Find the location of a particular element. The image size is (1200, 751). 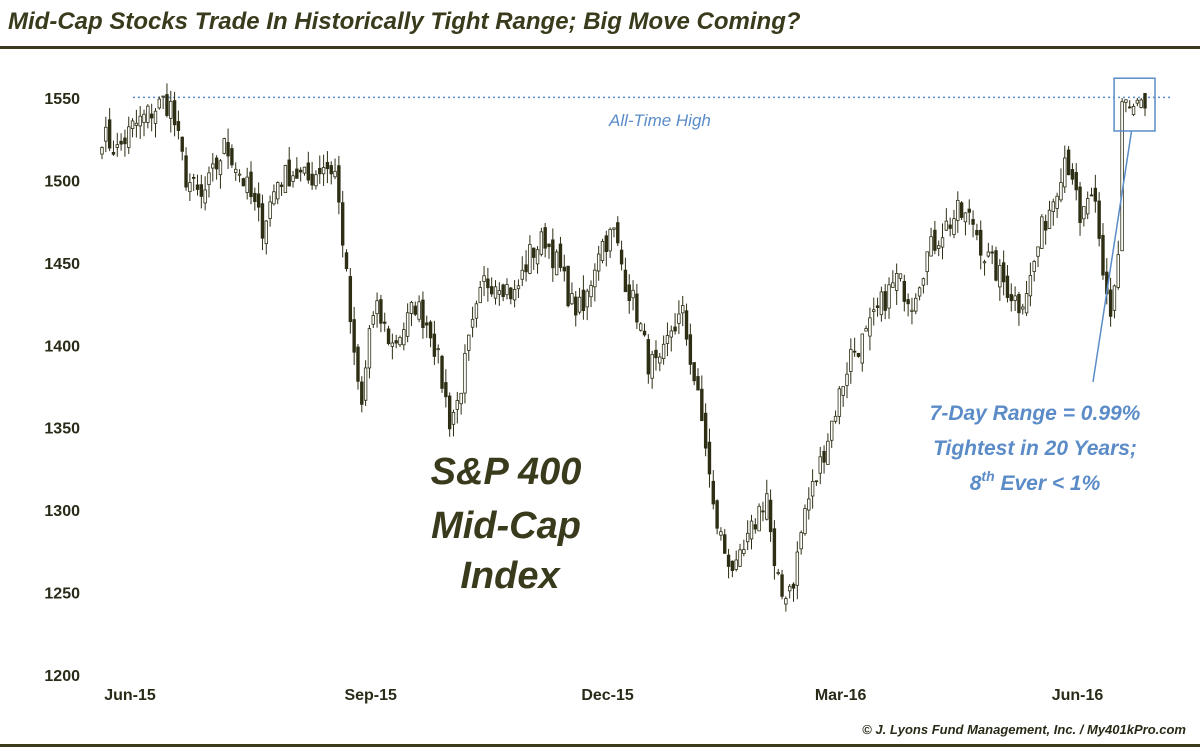

pointer-line is located at coordinates (1112, 256).